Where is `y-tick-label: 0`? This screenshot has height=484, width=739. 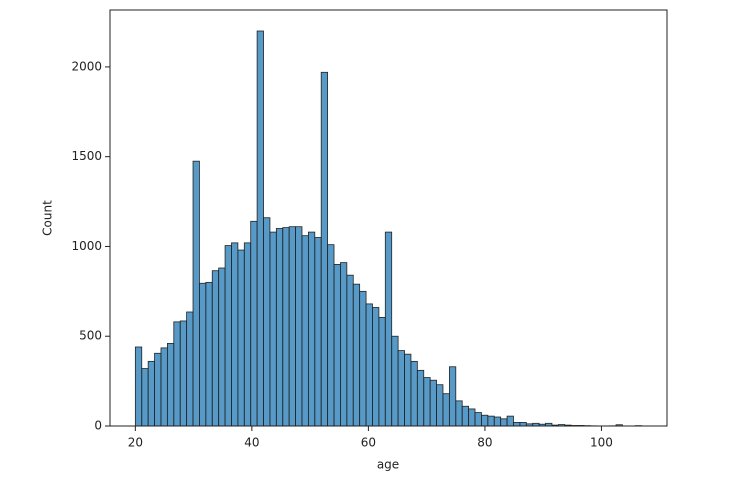
y-tick-label: 0 is located at coordinates (98, 426).